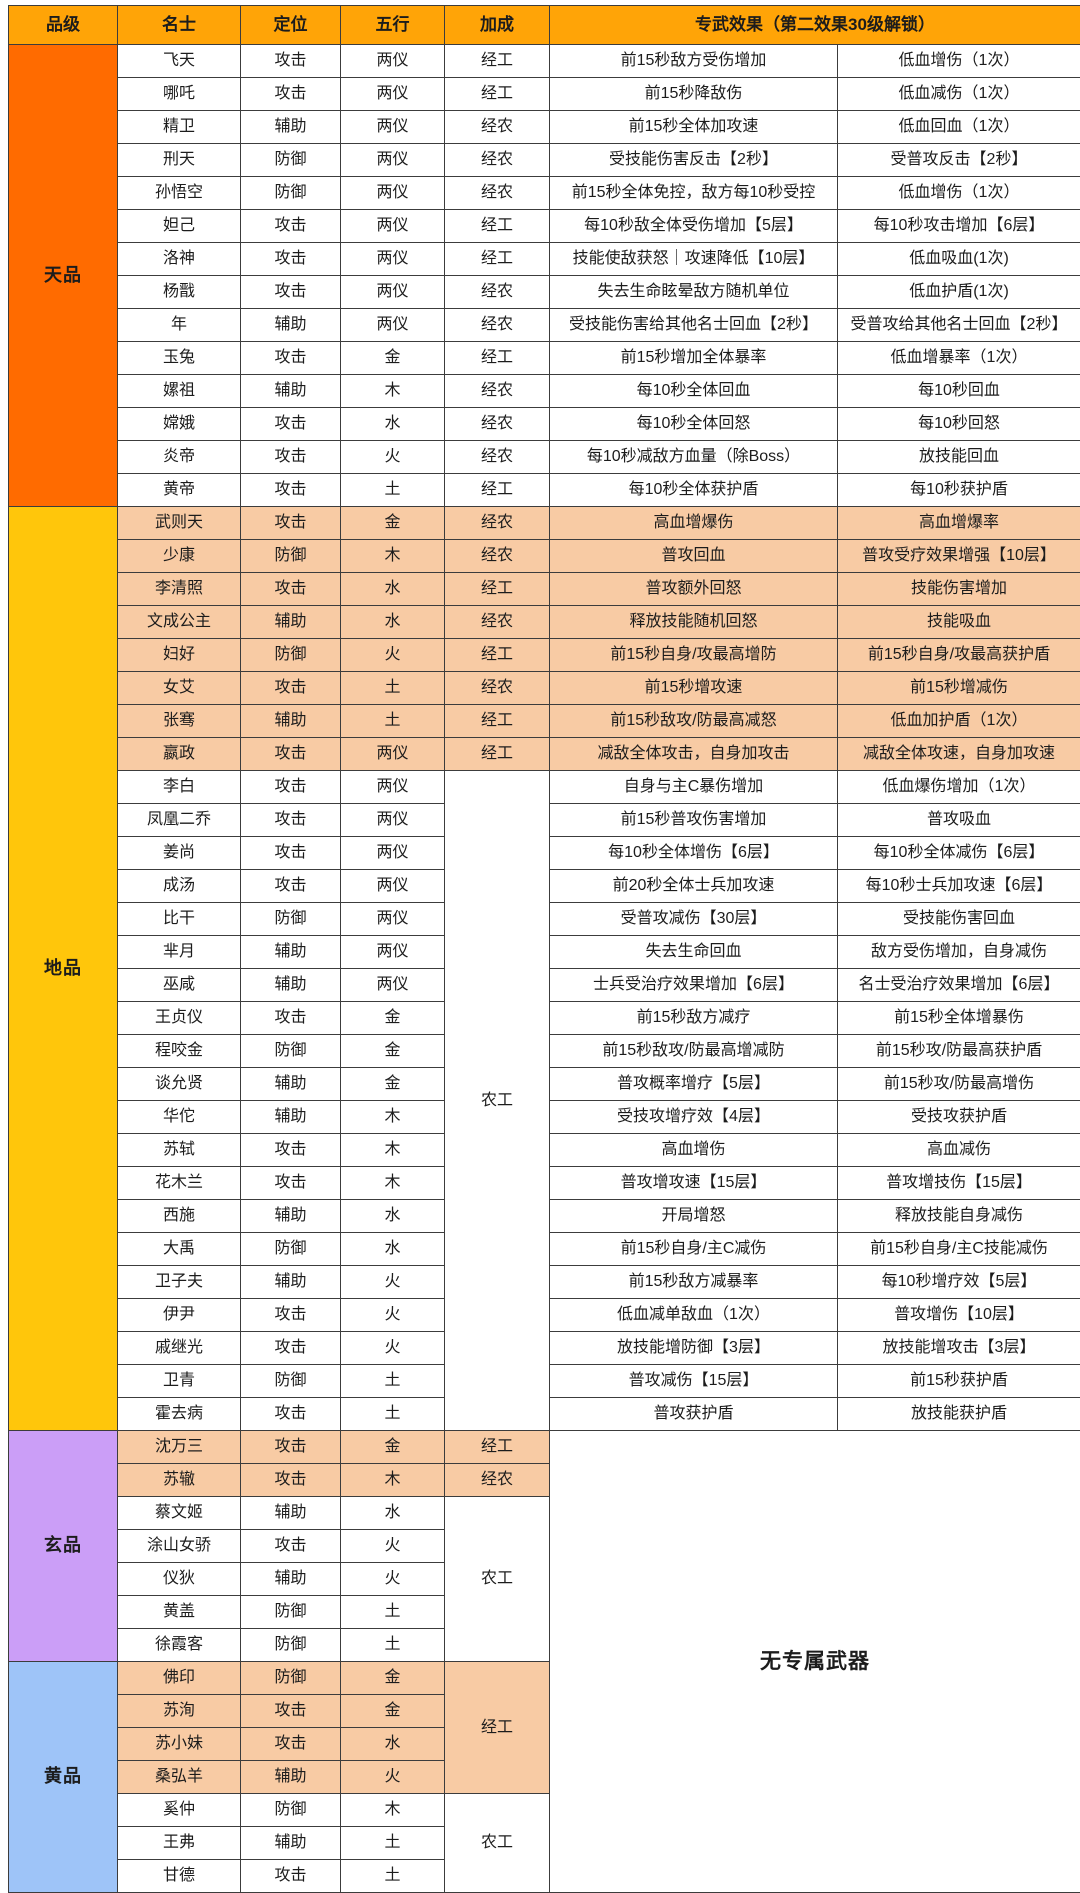 Image resolution: width=1080 pixels, height=1893 pixels. I want to click on effect2-cell: 每10秒全体减伤【6层】, so click(959, 853).